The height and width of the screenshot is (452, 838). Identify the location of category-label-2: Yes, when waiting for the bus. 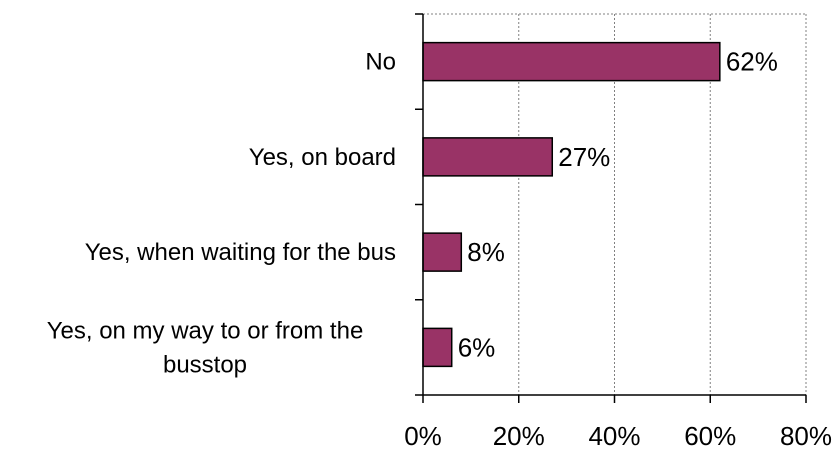
(240, 252).